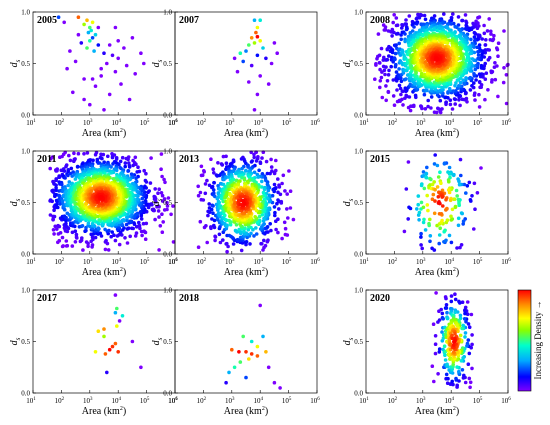 The height and width of the screenshot is (425, 550). Describe the element at coordinates (506, 401) in the screenshot. I see `x-tick-label: 10⁶` at that location.